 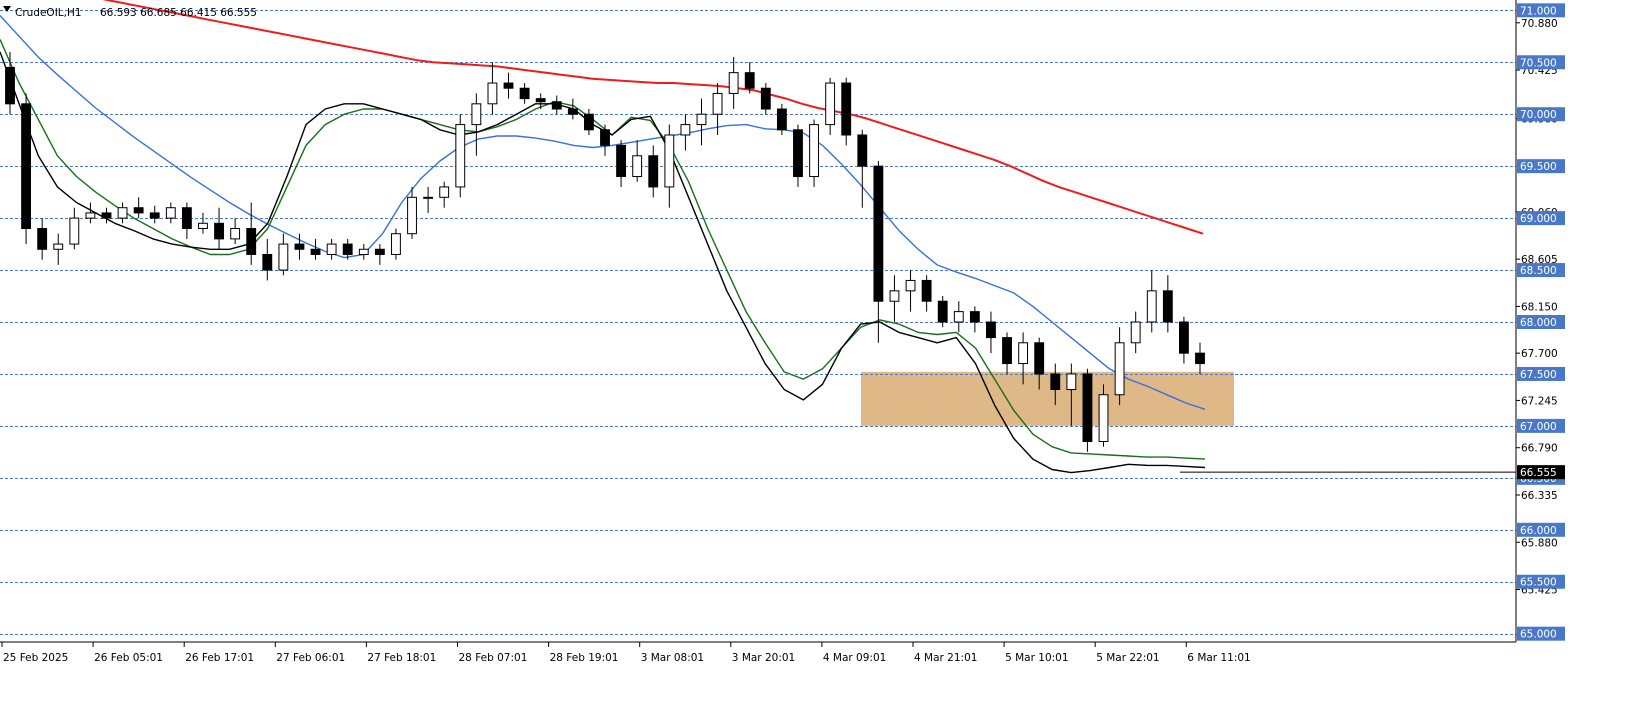 I want to click on level-label: 65.000, so click(x=1538, y=635).